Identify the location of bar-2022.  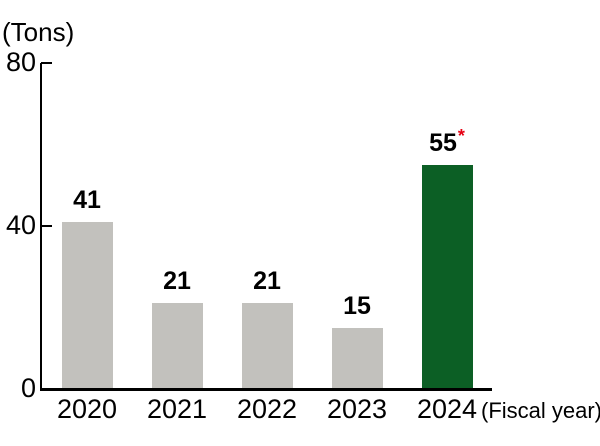
(267, 346).